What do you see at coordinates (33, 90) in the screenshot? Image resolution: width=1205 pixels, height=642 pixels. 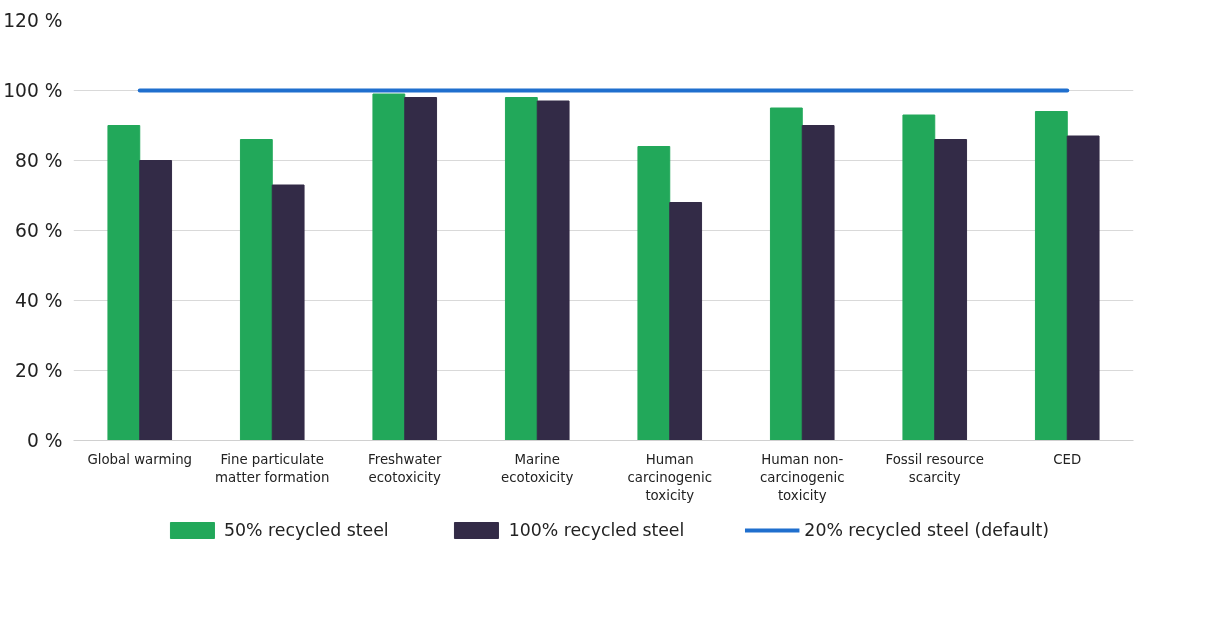 I see `y-tick-label: 100 %` at bounding box center [33, 90].